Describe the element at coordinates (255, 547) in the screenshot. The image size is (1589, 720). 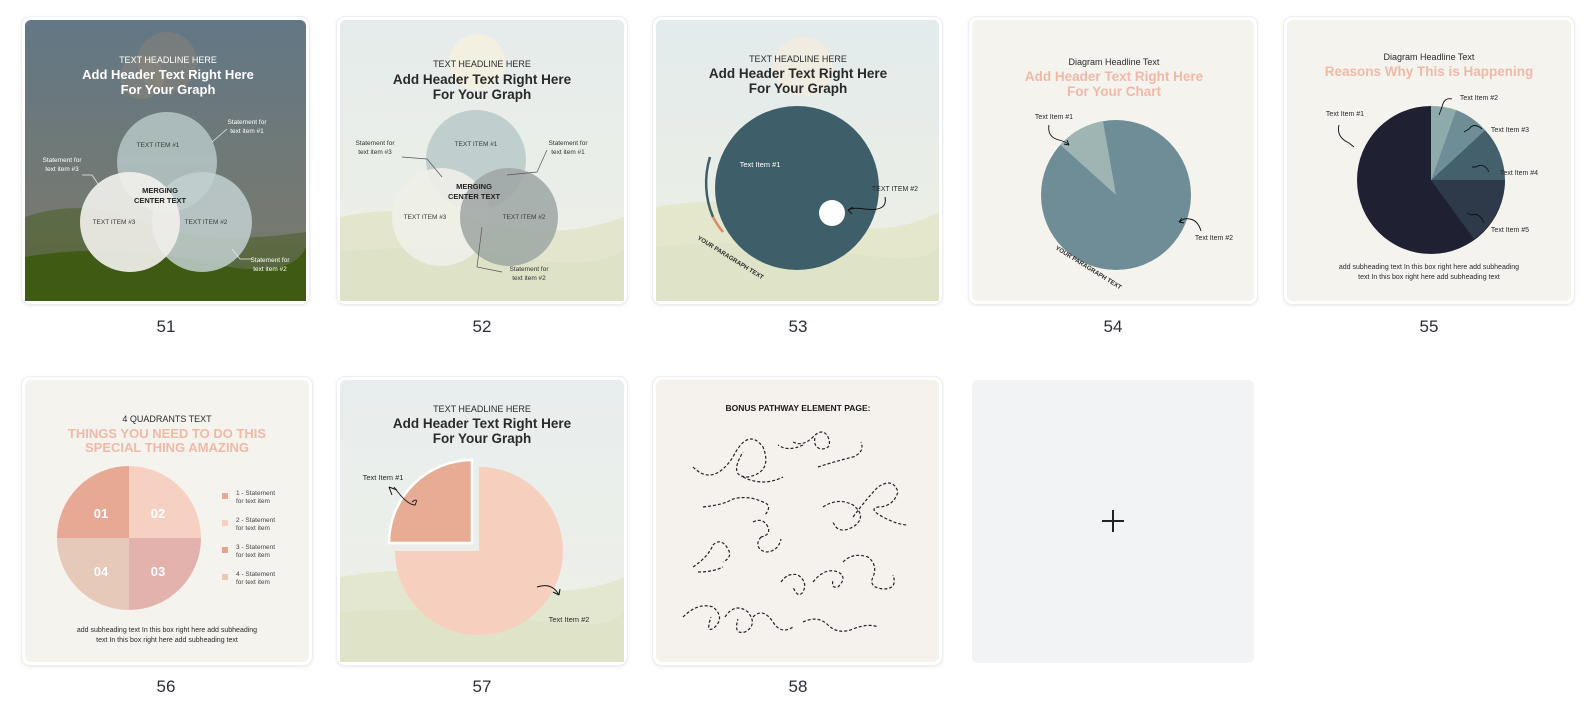
I see `legend-3-line-1: 3 - Statement` at that location.